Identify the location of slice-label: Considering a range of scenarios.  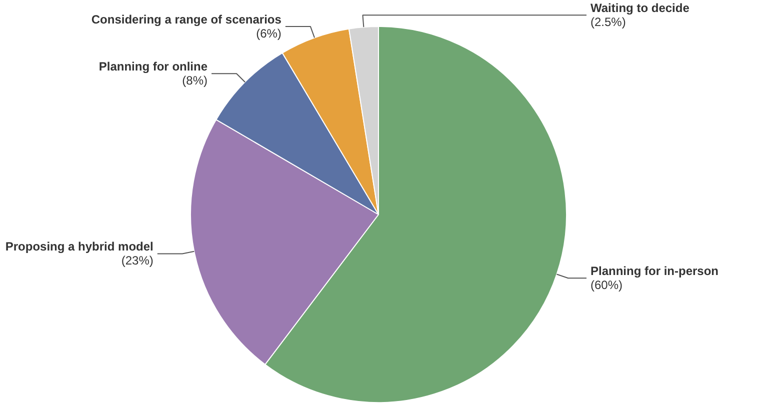
(186, 19).